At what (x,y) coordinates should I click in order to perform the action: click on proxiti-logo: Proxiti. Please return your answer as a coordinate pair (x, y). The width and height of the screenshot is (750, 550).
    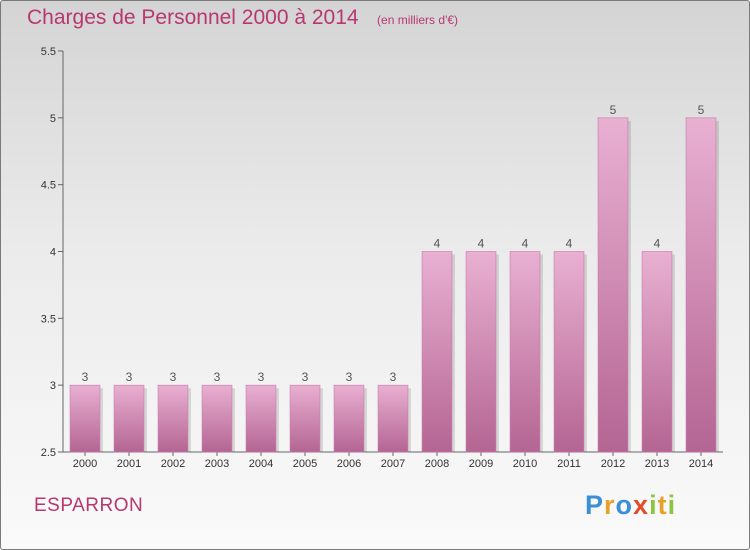
    Looking at the image, I should click on (630, 505).